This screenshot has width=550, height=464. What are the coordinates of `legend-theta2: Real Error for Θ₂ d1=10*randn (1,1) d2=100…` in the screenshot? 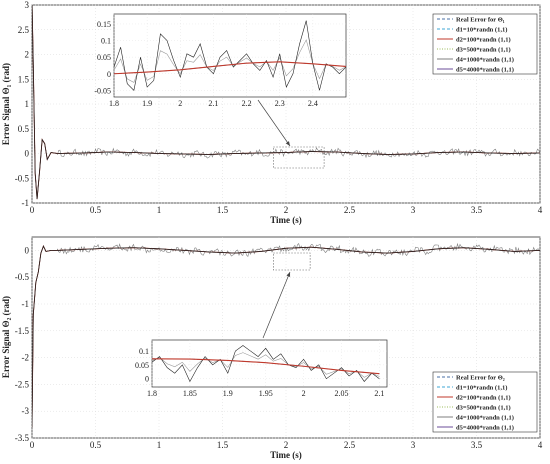 It's located at (485, 402).